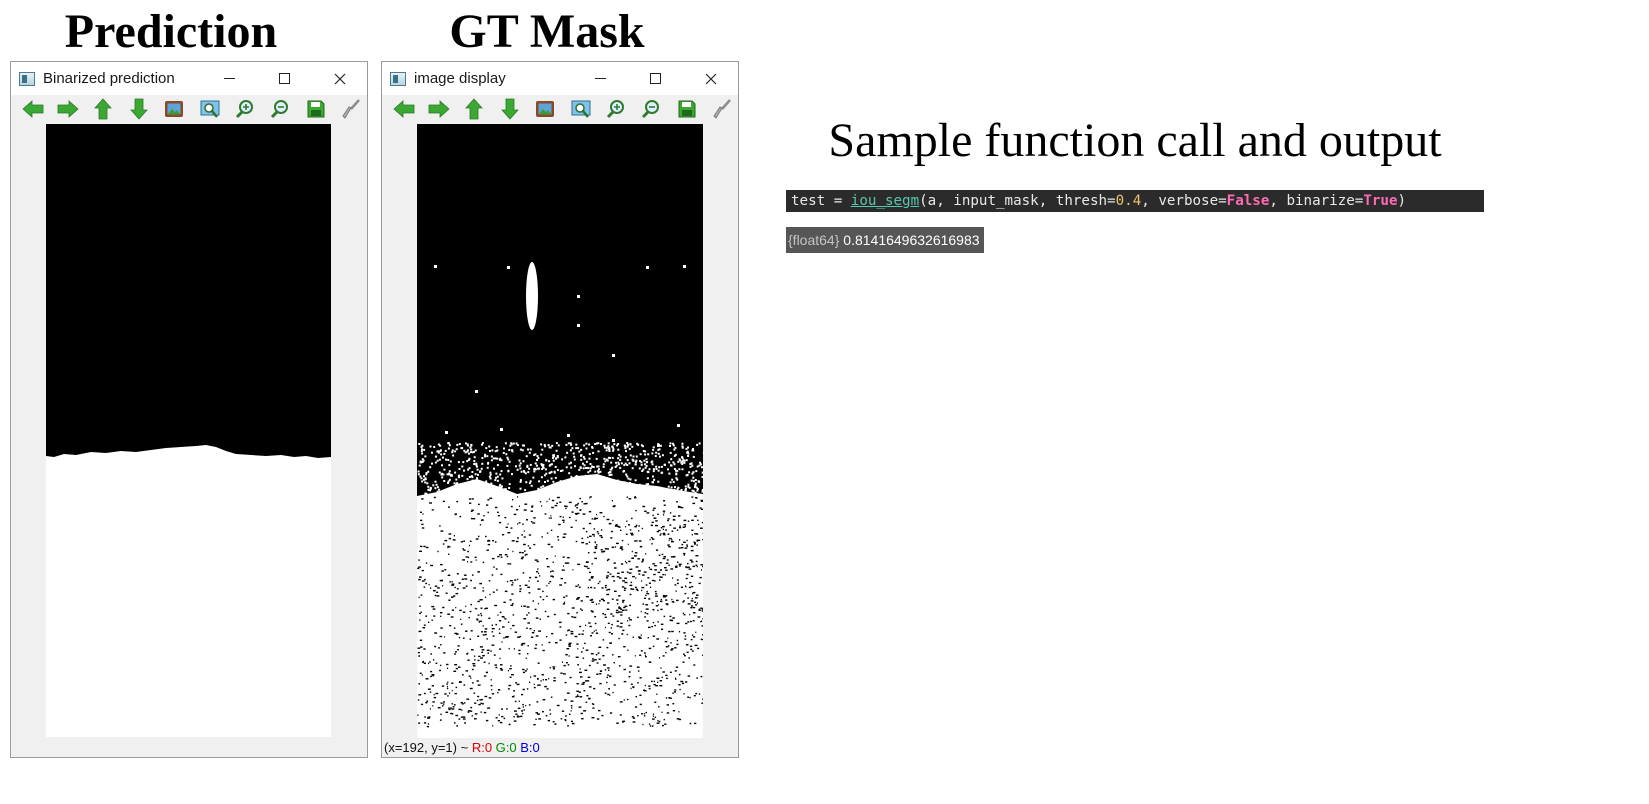 The height and width of the screenshot is (804, 1649). What do you see at coordinates (1017, 201) in the screenshot?
I see `code-part: (a, input_mask, thresh=` at bounding box center [1017, 201].